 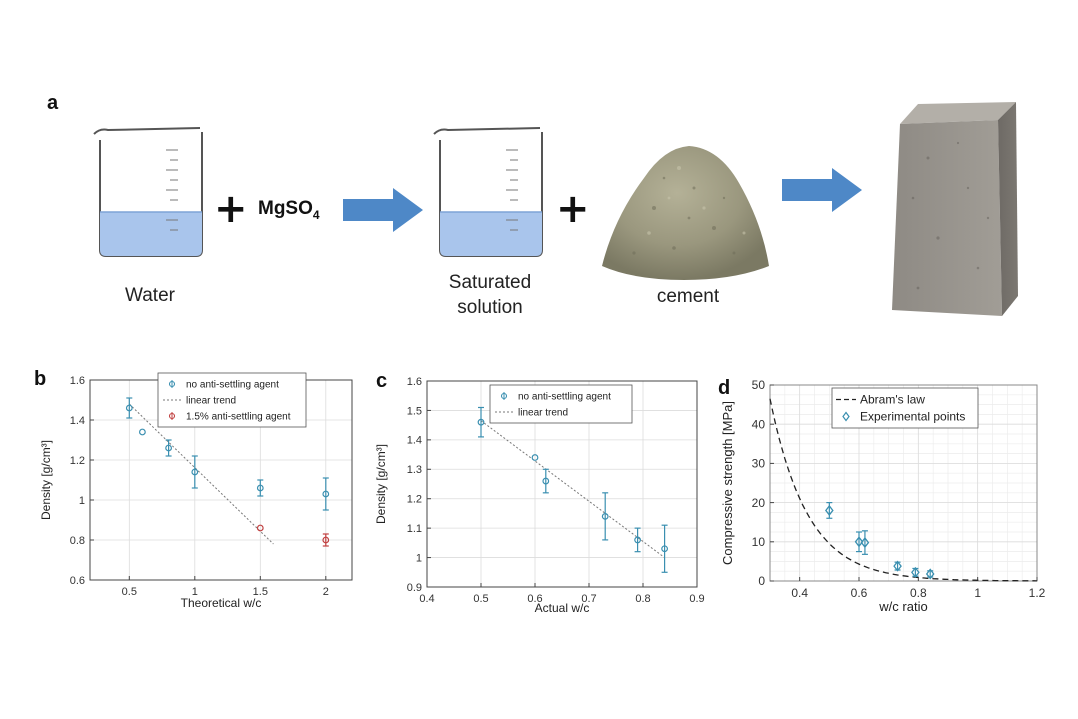 I want to click on x-tick-label: 1.5, so click(x=260, y=592).